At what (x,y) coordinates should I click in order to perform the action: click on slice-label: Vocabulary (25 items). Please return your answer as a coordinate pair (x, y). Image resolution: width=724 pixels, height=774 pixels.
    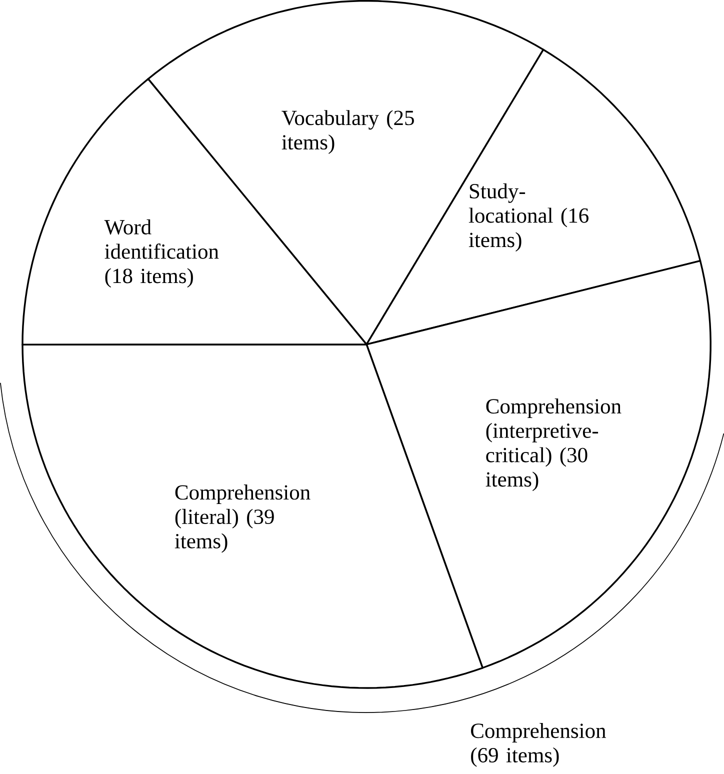
    Looking at the image, I should click on (348, 132).